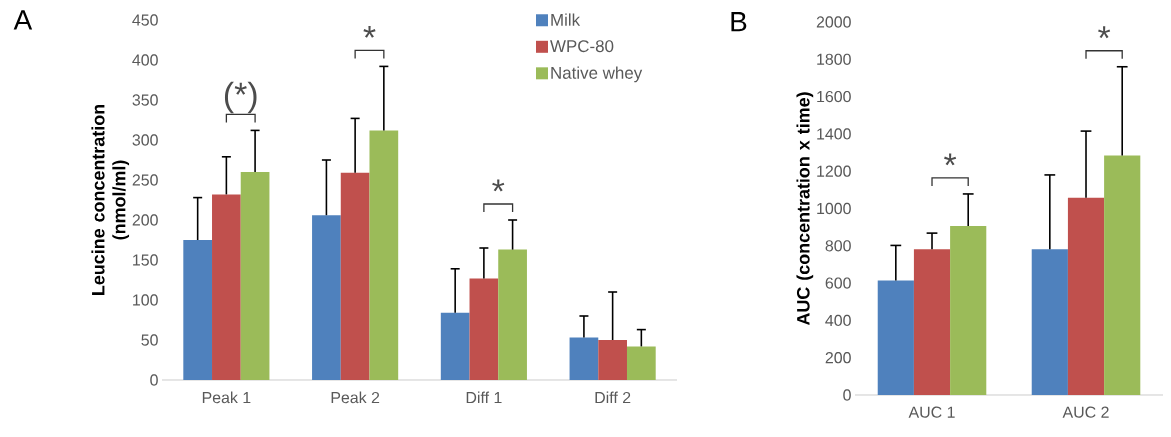 The height and width of the screenshot is (437, 1171). I want to click on y-tick-label: 1200, so click(834, 171).